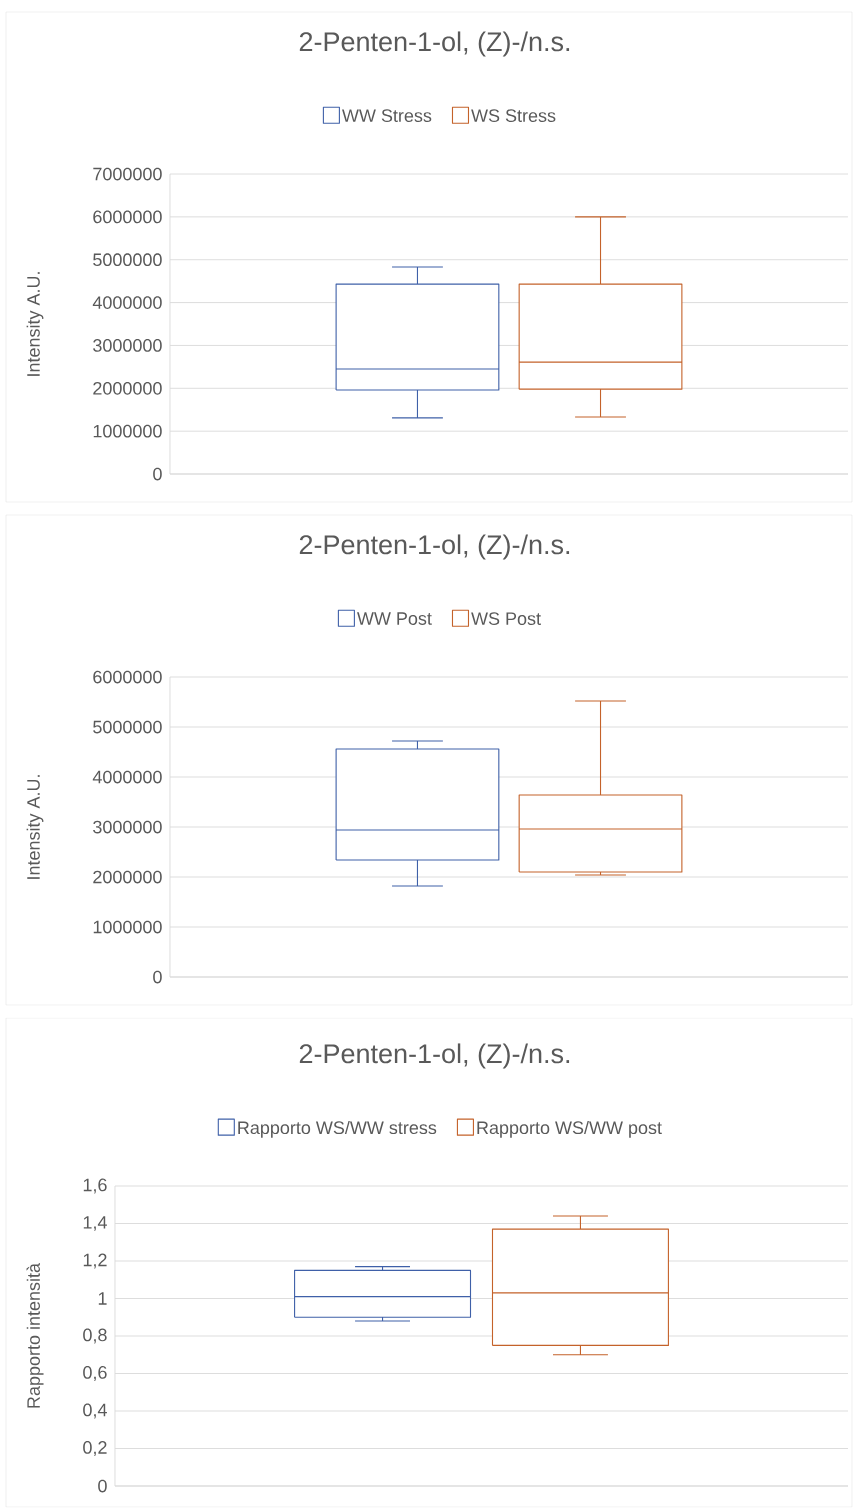 The width and height of the screenshot is (853, 1508). I want to click on y-tick-label: 7000000, so click(127, 174).